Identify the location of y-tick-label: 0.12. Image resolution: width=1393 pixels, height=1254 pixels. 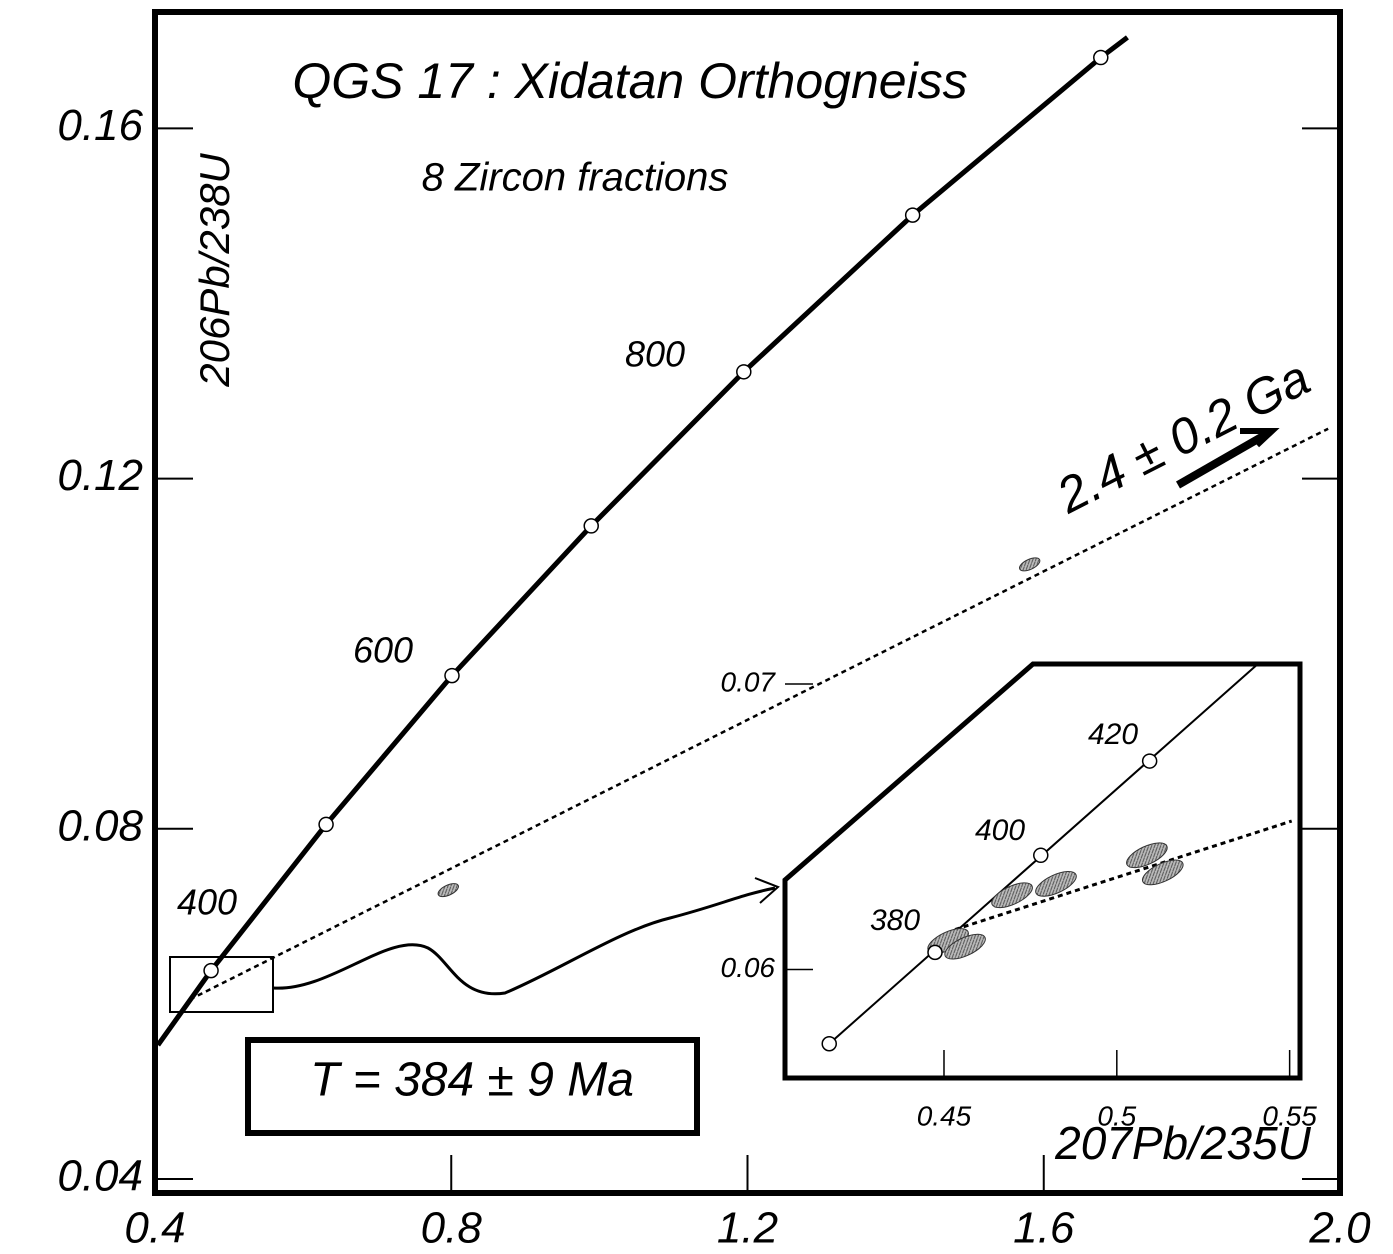
(100, 475).